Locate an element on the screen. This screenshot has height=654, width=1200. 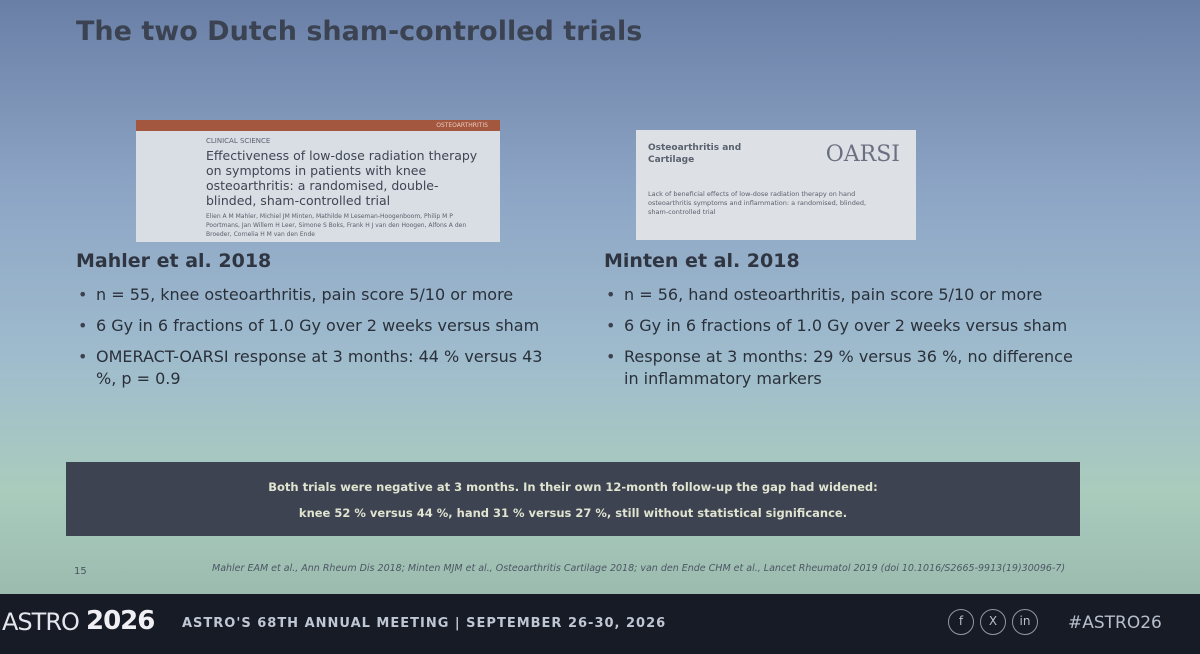
hashtag: #ASTRO26 is located at coordinates (1115, 623).